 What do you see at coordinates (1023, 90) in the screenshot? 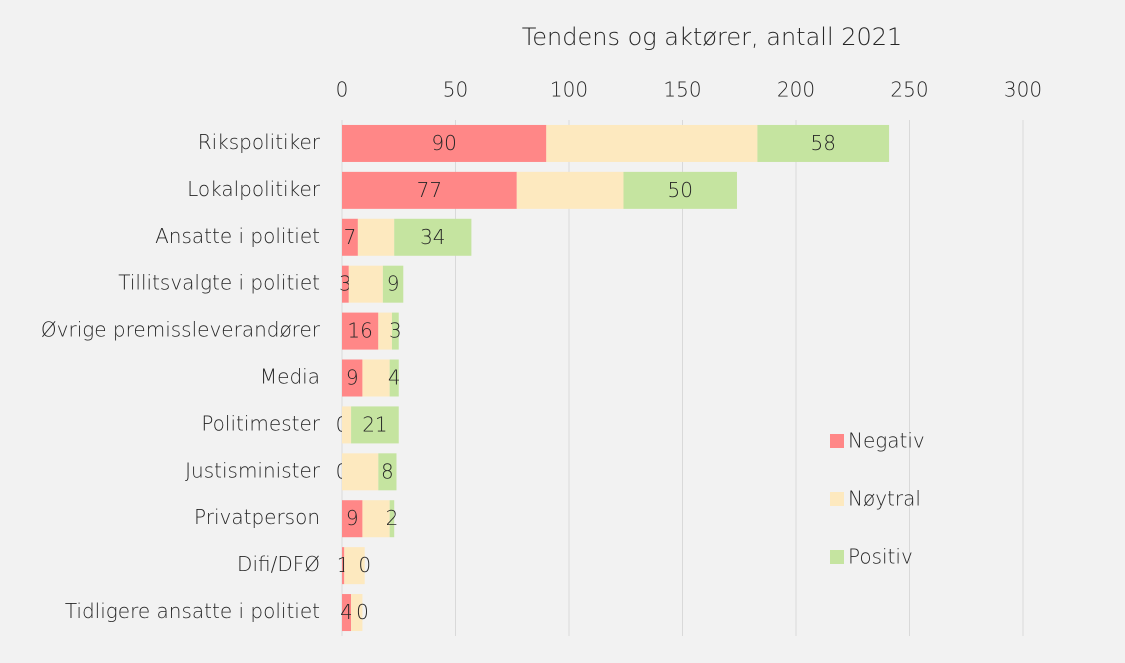
I see `x-tick-label: 300` at bounding box center [1023, 90].